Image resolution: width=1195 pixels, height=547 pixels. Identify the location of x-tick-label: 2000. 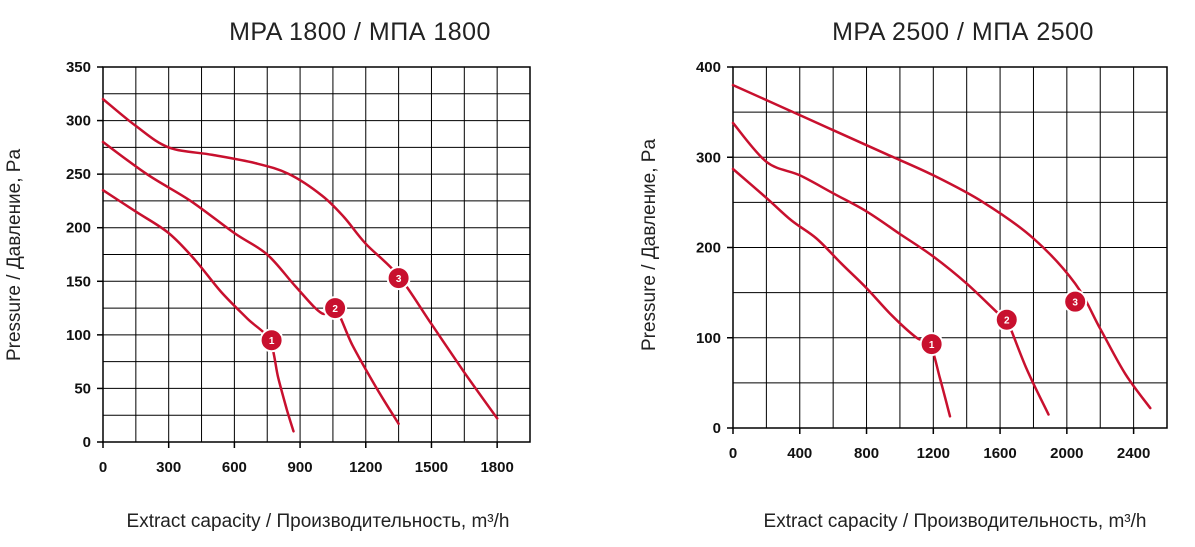
(1066, 453).